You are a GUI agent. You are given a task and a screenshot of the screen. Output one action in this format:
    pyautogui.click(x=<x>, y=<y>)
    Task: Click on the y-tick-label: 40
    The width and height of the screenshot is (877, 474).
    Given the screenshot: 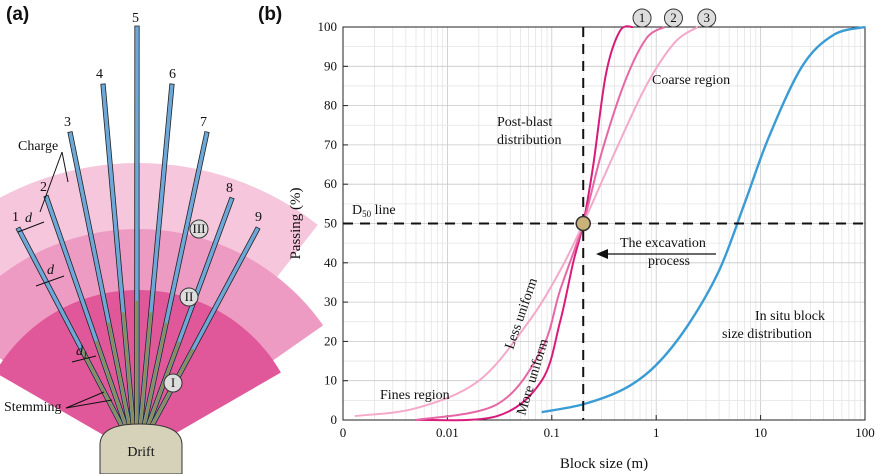 What is the action you would take?
    pyautogui.click(x=330, y=262)
    